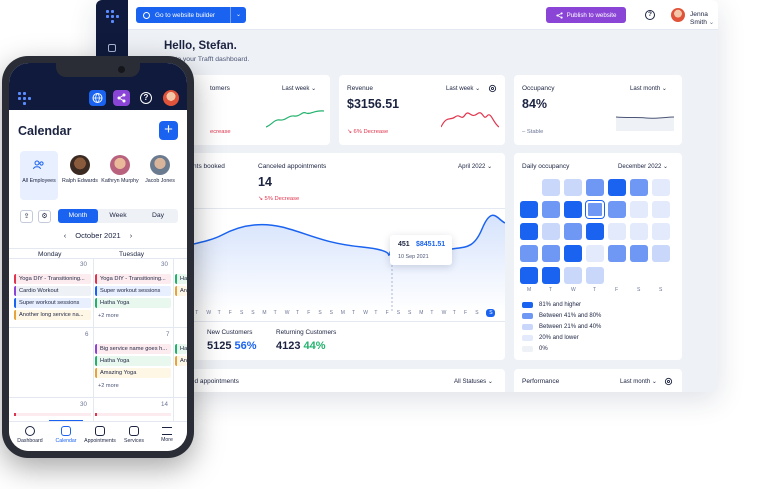 The width and height of the screenshot is (768, 489). Describe the element at coordinates (39, 175) in the screenshot. I see `employee-all: All Employees` at that location.